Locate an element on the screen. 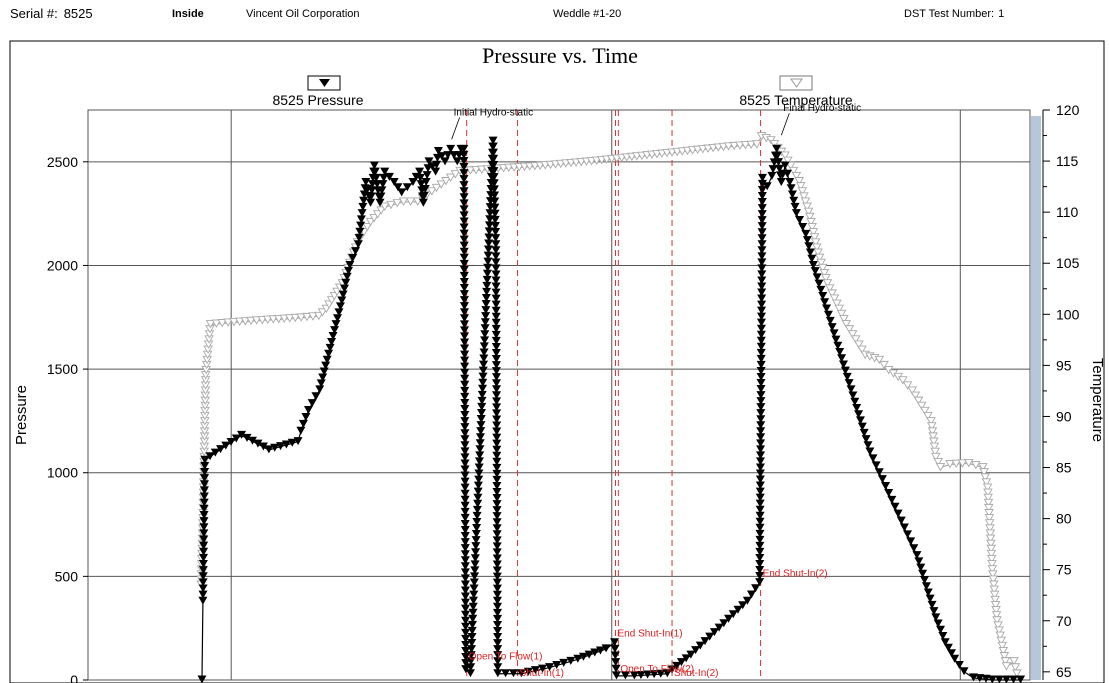 The width and height of the screenshot is (1109, 683). test-number-label: DST Test Number: is located at coordinates (949, 14).